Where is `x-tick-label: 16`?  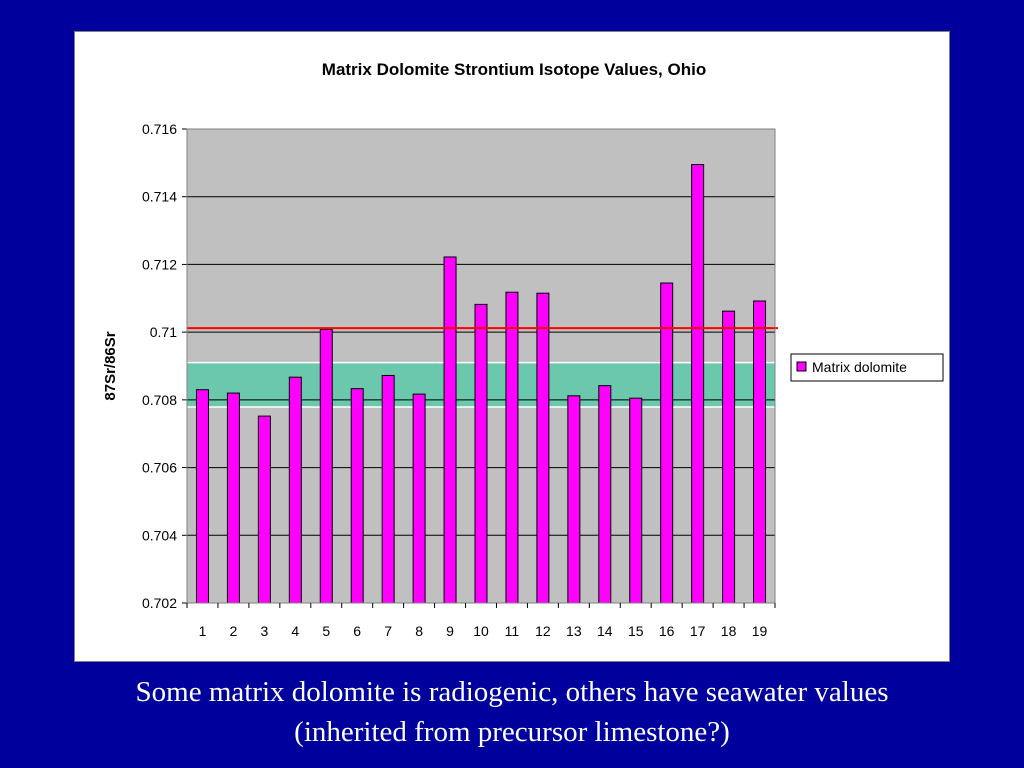 x-tick-label: 16 is located at coordinates (667, 631).